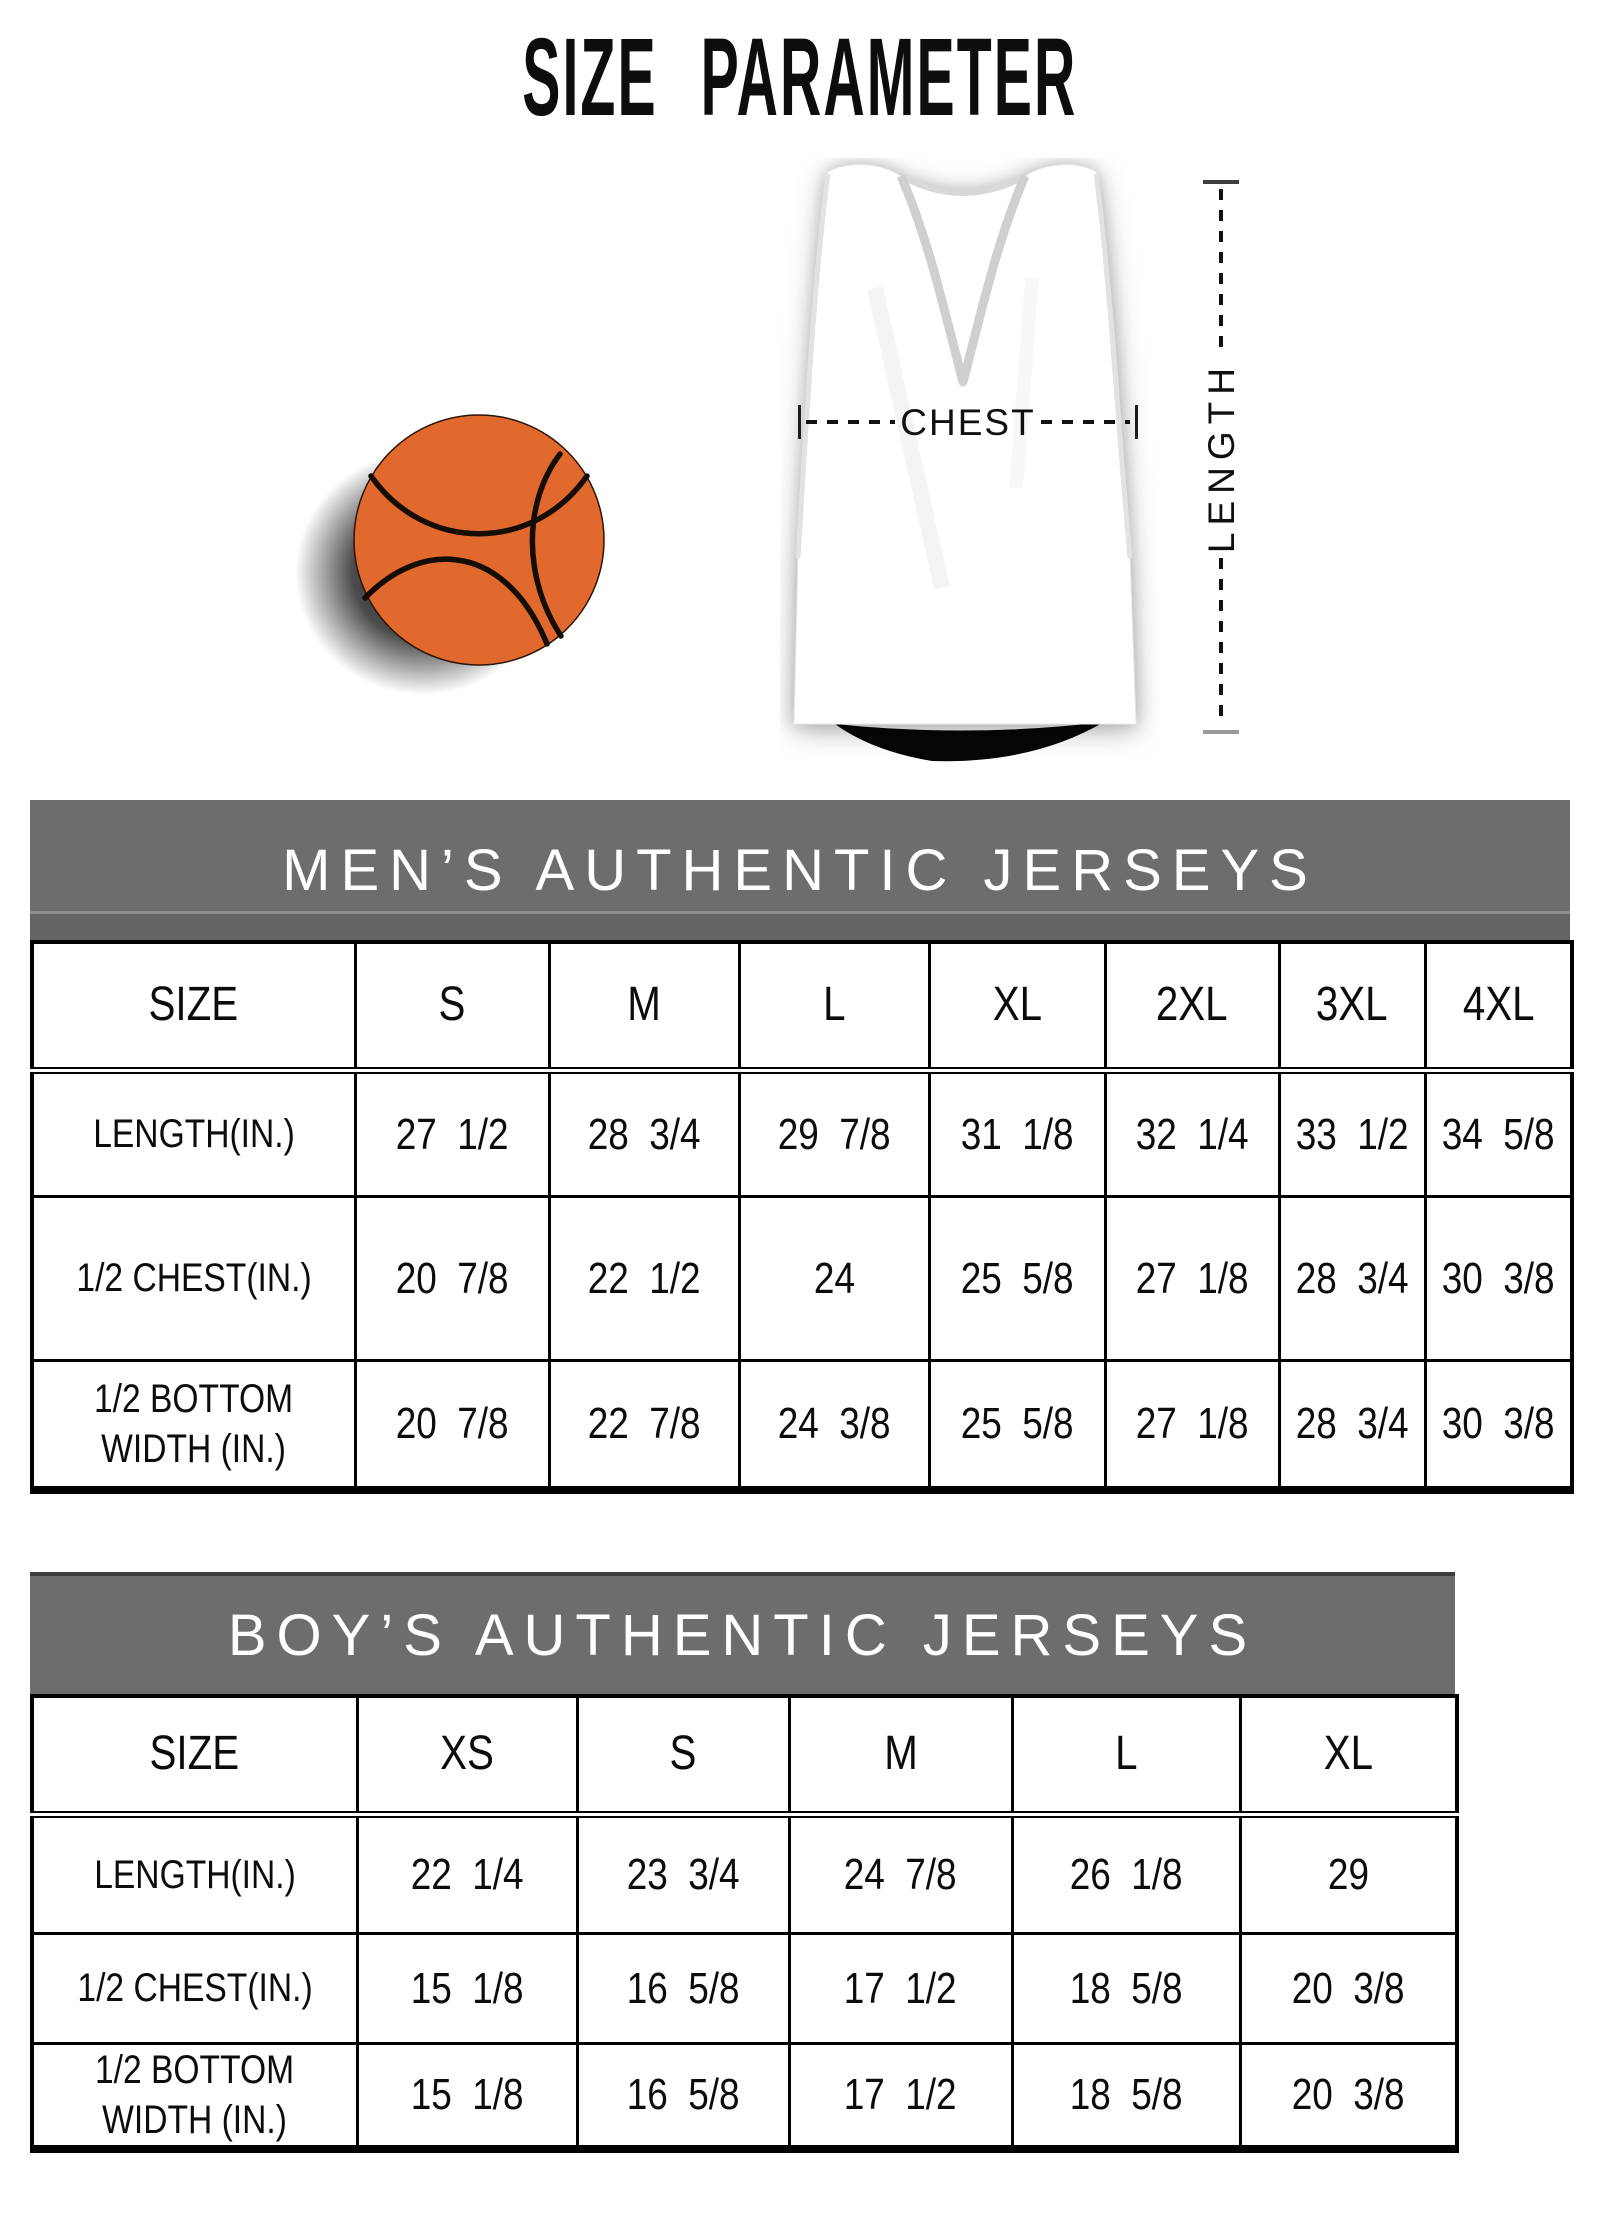  Describe the element at coordinates (644, 1278) in the screenshot. I see `value-cell: 22 1/2` at that location.